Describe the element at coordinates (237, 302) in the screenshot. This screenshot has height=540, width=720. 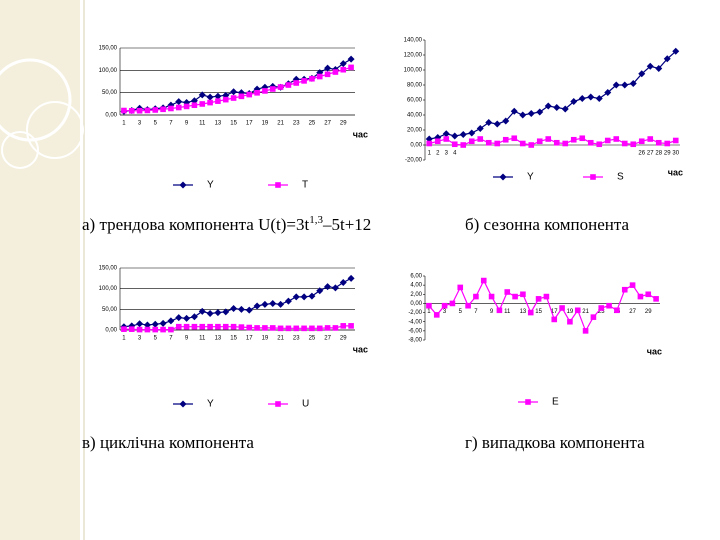
I see `series-line` at that location.